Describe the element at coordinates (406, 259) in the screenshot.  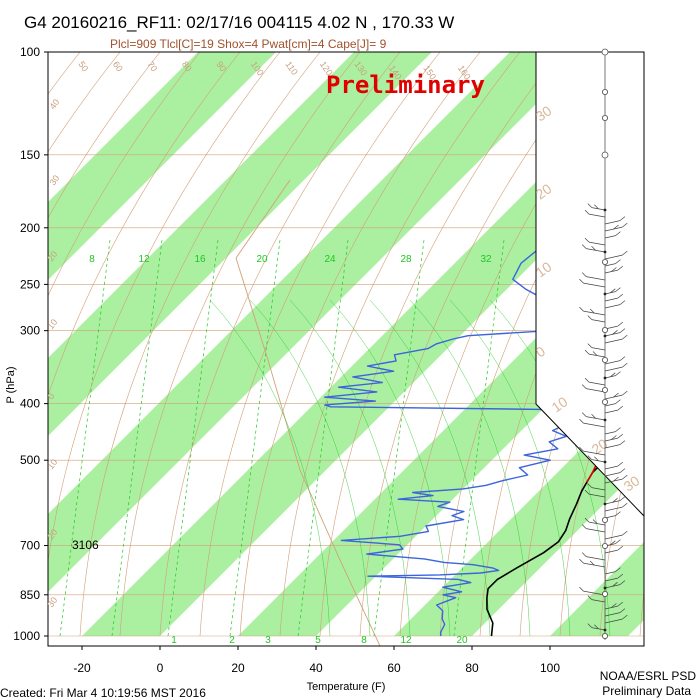
I see `mixing-ratio-label: 28` at that location.